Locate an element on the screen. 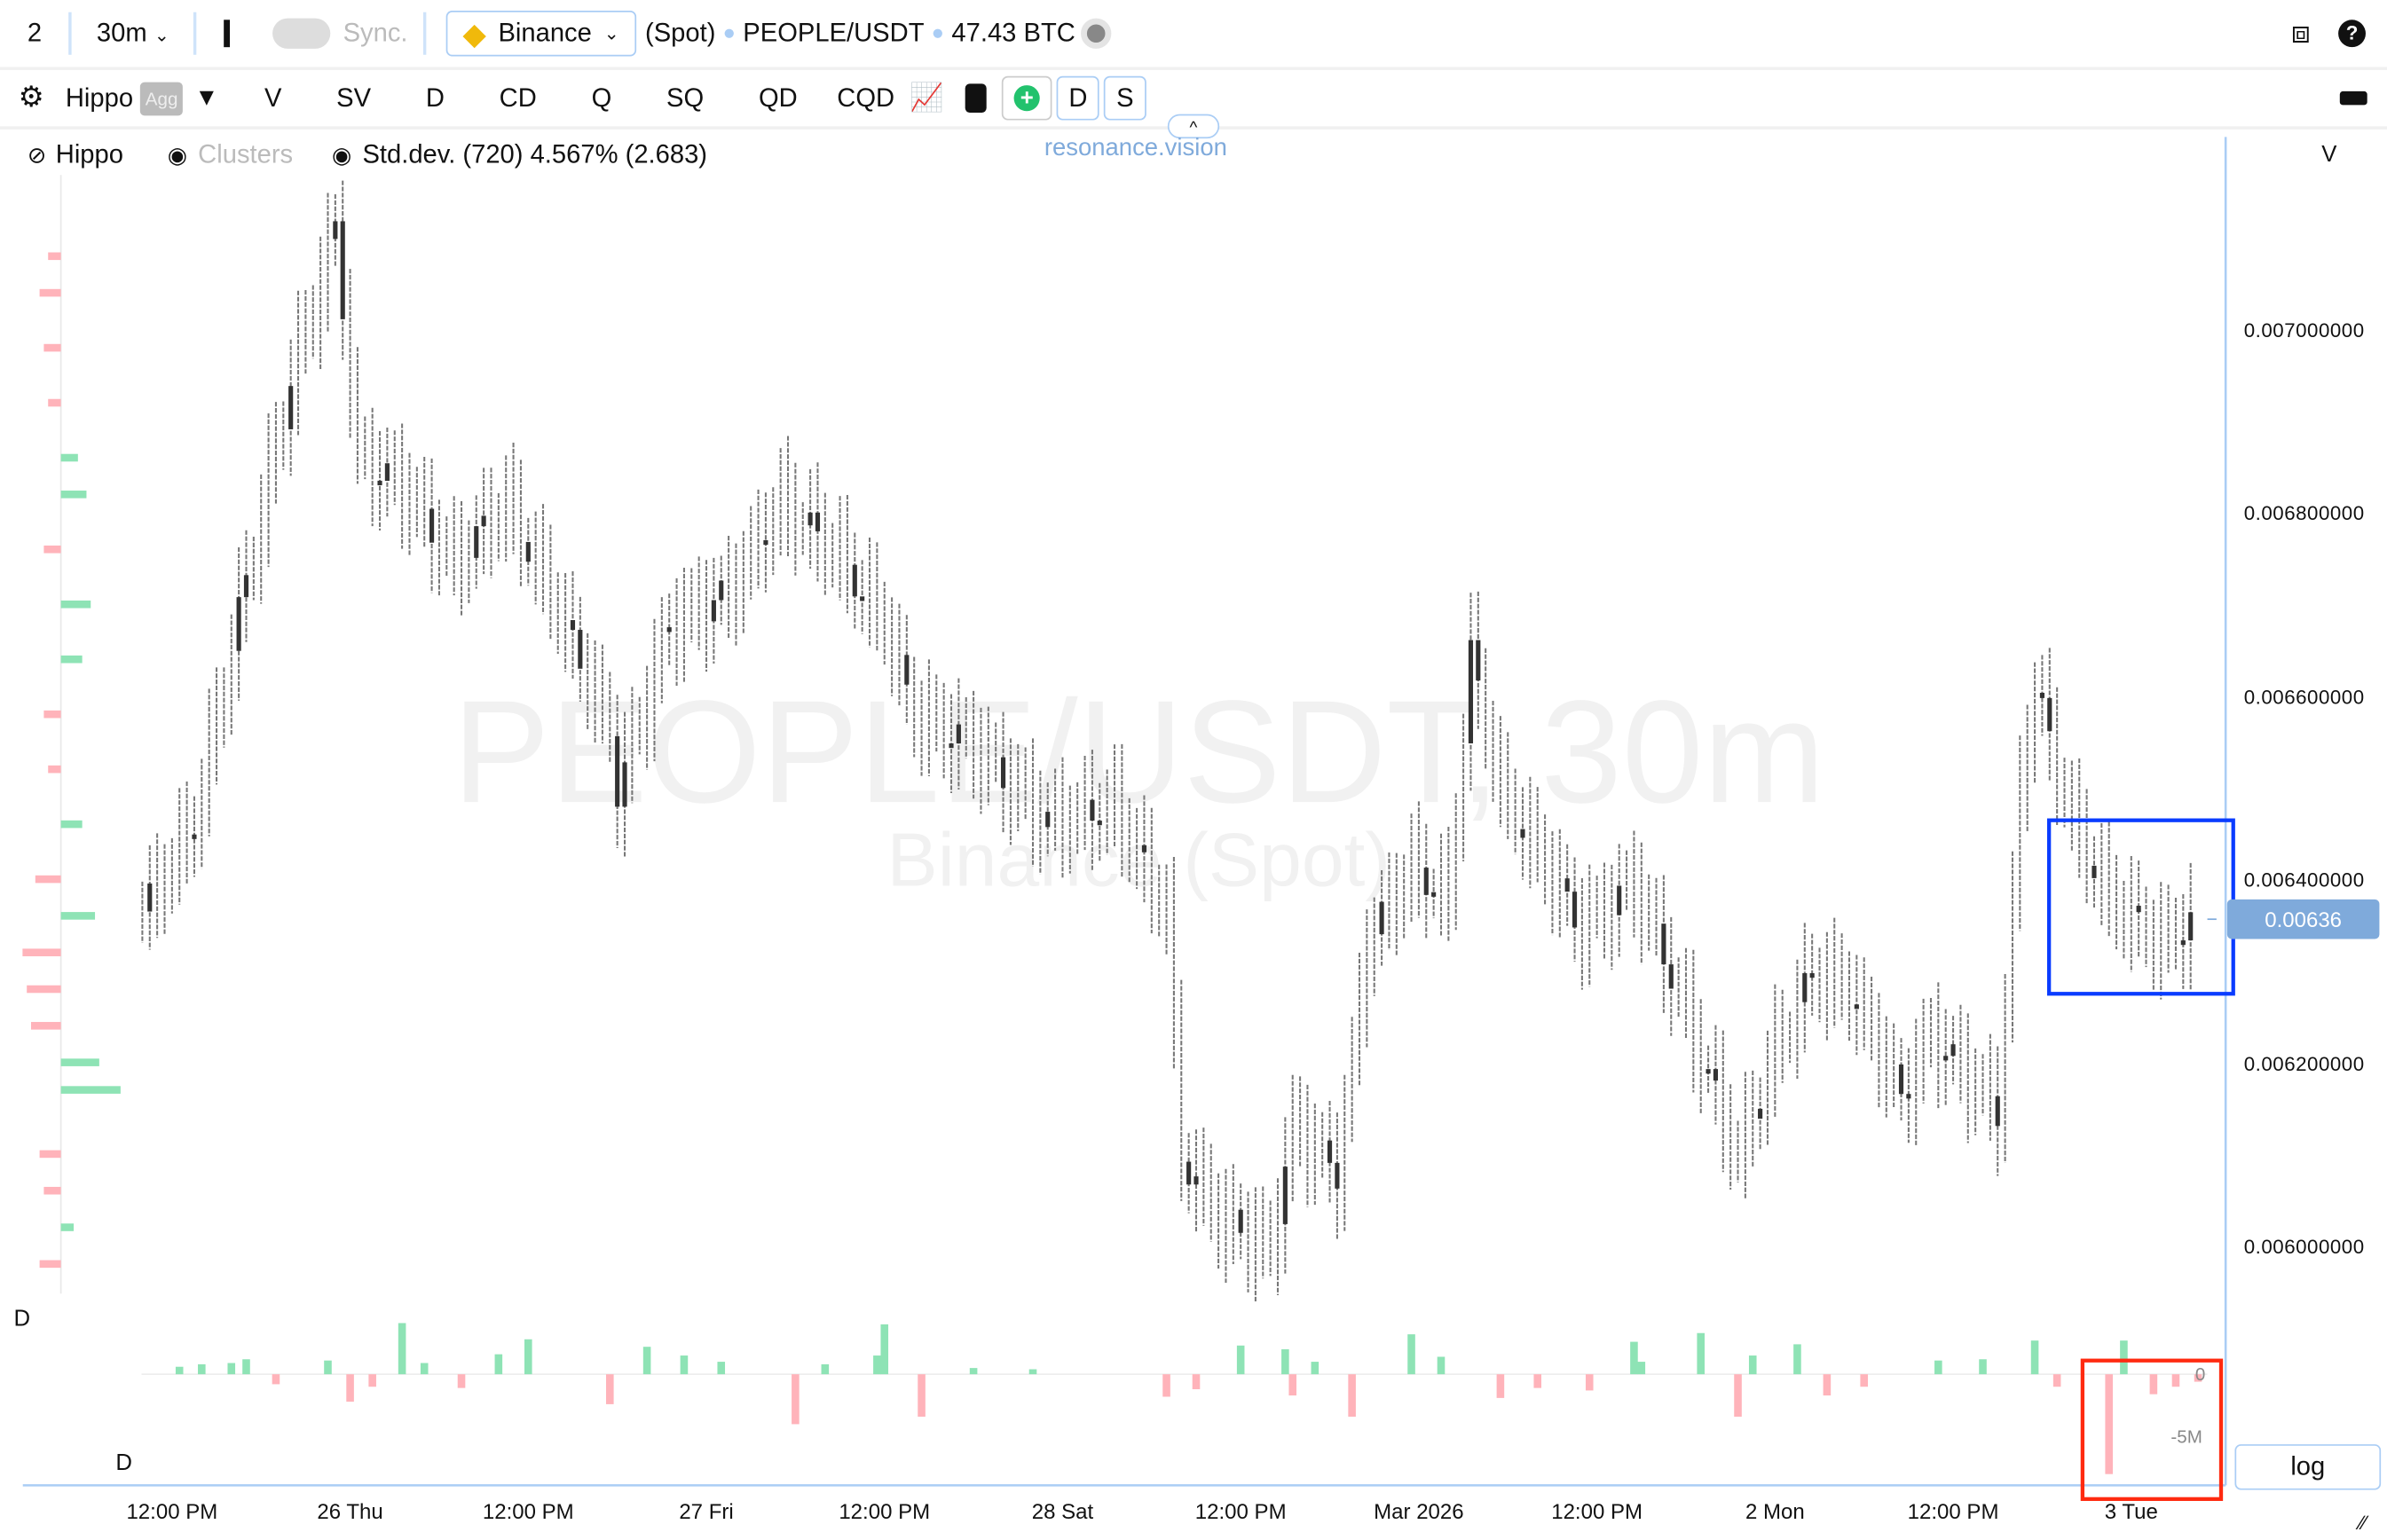  eye-off-icon: ⊘ is located at coordinates (37, 156).